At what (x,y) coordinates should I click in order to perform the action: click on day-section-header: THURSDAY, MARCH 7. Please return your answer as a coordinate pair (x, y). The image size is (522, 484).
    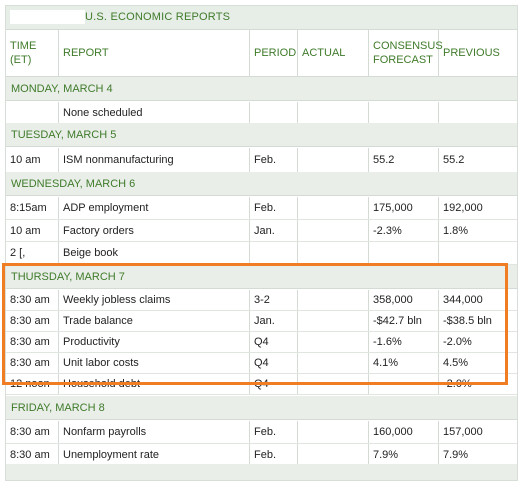
    Looking at the image, I should click on (261, 277).